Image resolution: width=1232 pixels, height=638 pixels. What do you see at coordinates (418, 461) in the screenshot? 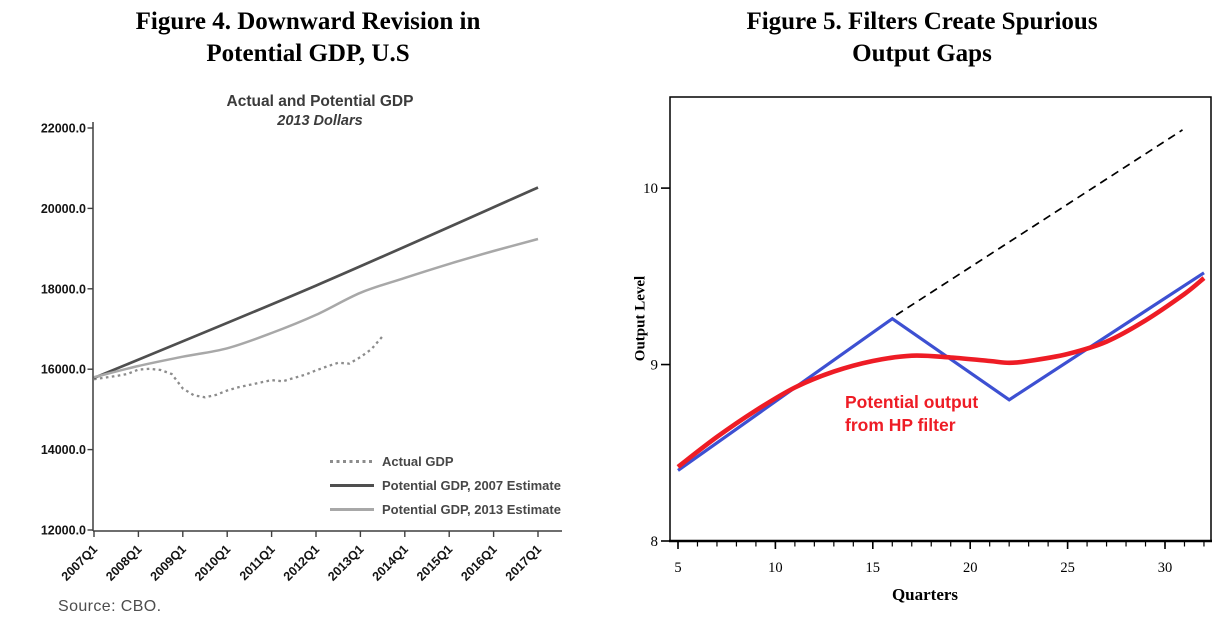
I see `legend-label: Actual GDP` at bounding box center [418, 461].